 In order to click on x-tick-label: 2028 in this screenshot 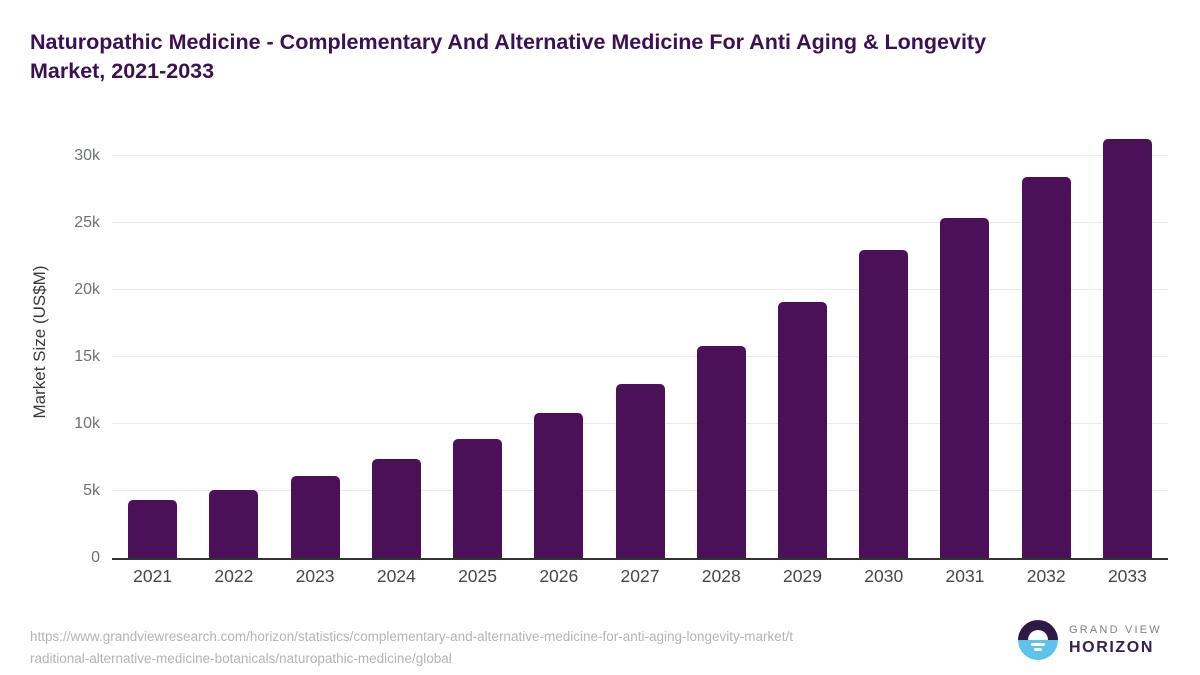, I will do `click(721, 576)`.